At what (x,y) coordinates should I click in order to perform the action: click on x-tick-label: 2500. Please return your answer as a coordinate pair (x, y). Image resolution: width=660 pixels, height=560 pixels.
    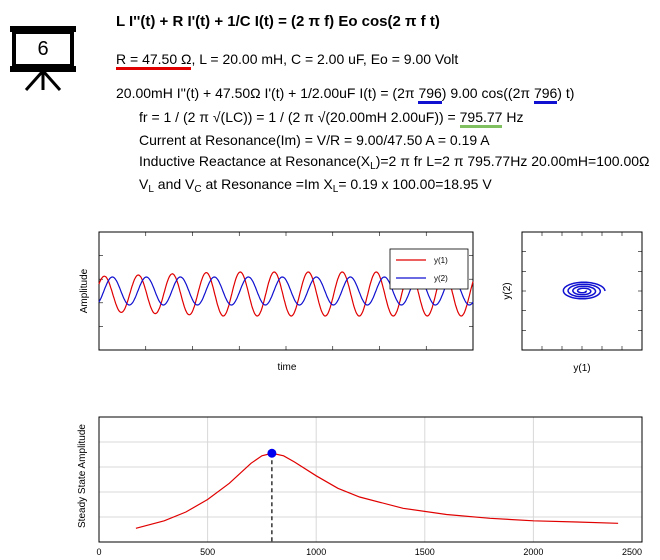
    Looking at the image, I should click on (632, 552).